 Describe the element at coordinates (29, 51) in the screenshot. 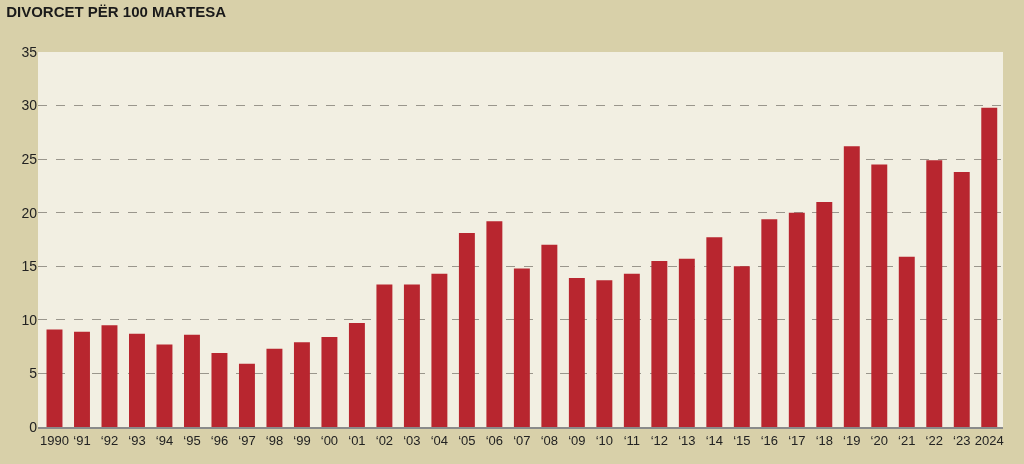

I see `y-tick-label: 35` at that location.